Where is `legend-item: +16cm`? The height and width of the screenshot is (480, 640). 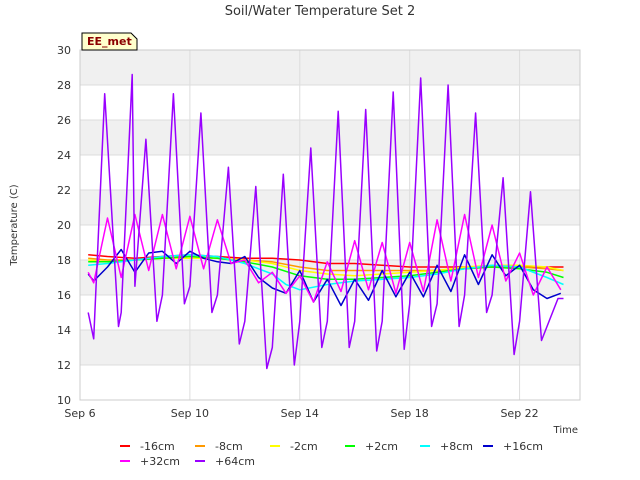
legend-item: +16cm is located at coordinates (513, 446).